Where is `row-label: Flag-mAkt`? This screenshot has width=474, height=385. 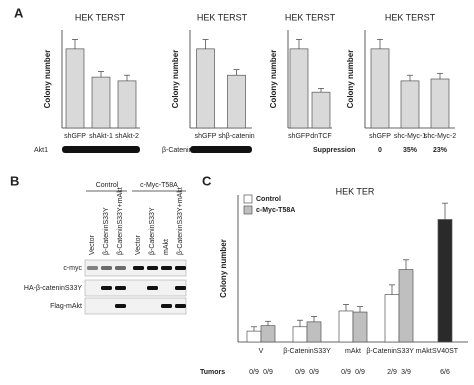 row-label: Flag-mAkt is located at coordinates (66, 306).